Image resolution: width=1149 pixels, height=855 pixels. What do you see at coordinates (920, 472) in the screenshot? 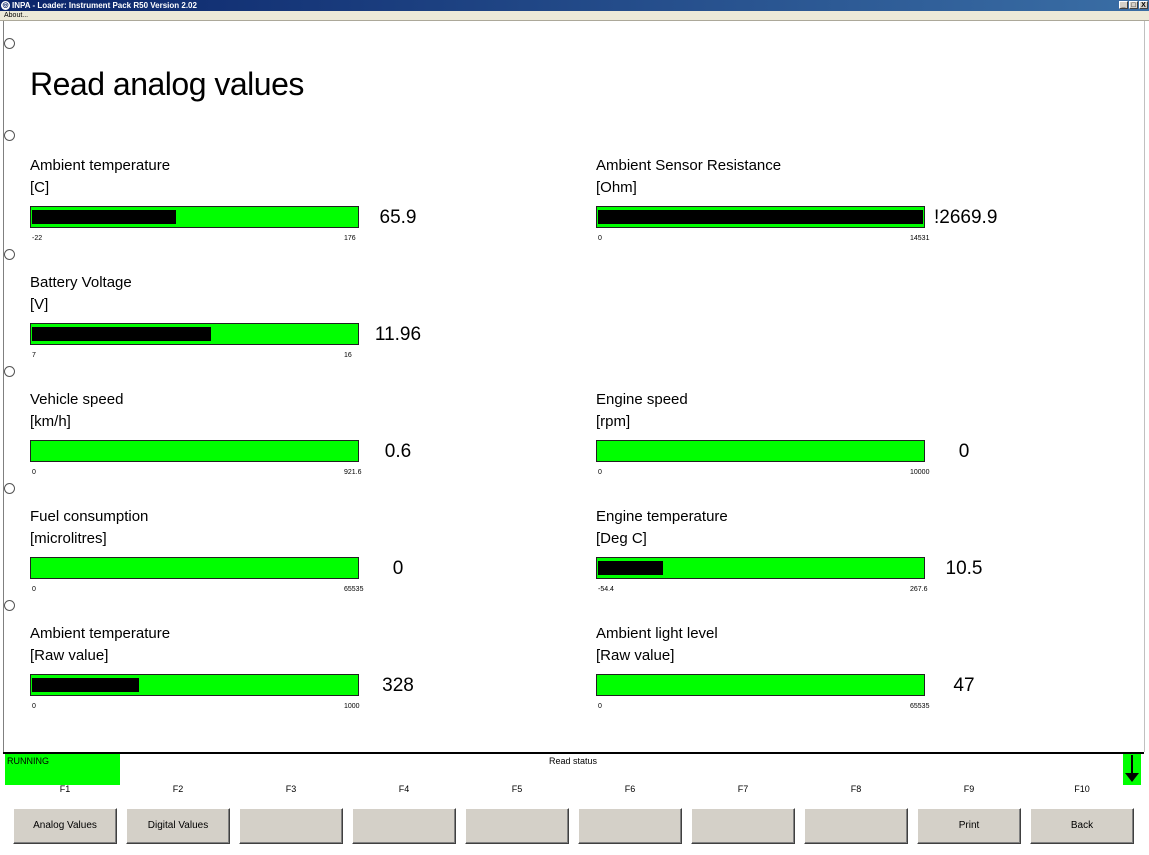
I see `gauge-max-label: 10000` at bounding box center [920, 472].